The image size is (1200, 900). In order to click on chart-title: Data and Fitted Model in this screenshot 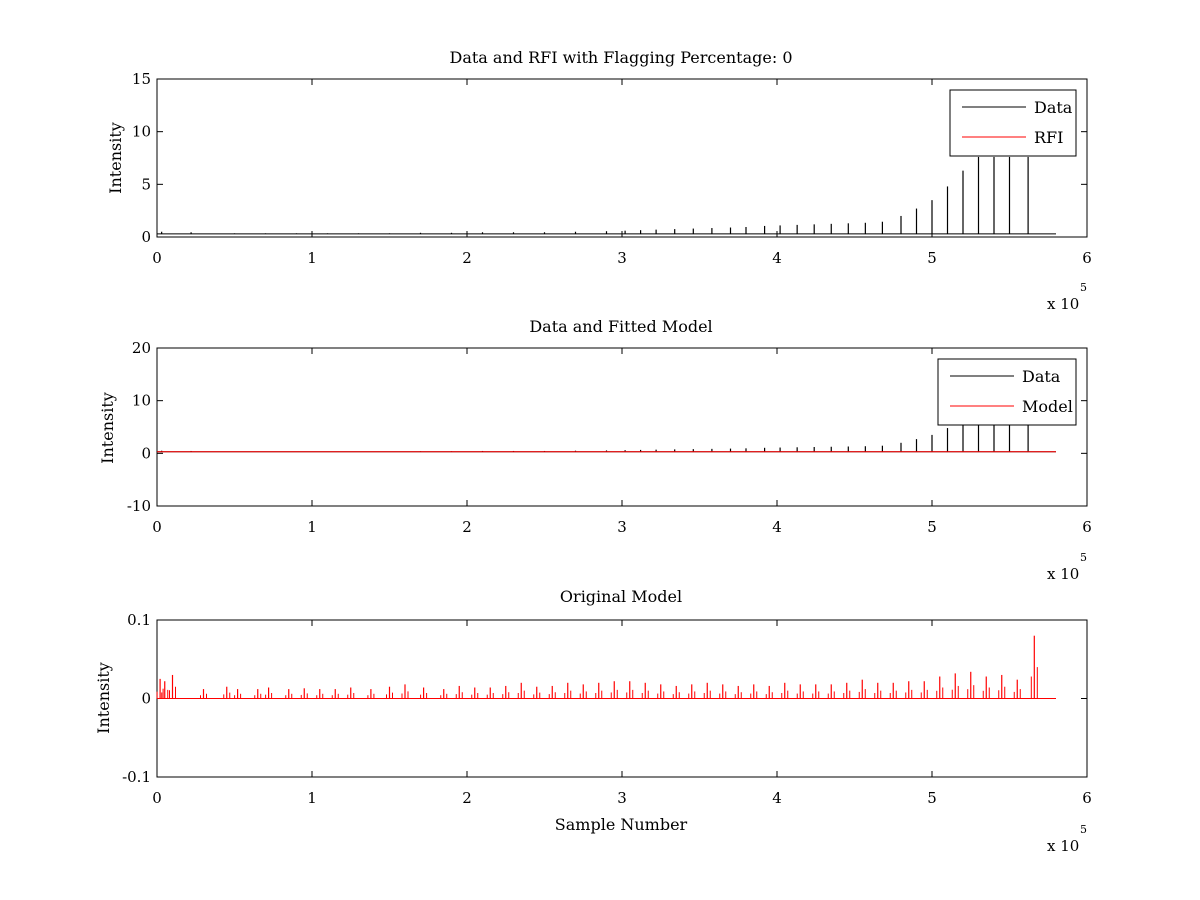, I will do `click(620, 326)`.